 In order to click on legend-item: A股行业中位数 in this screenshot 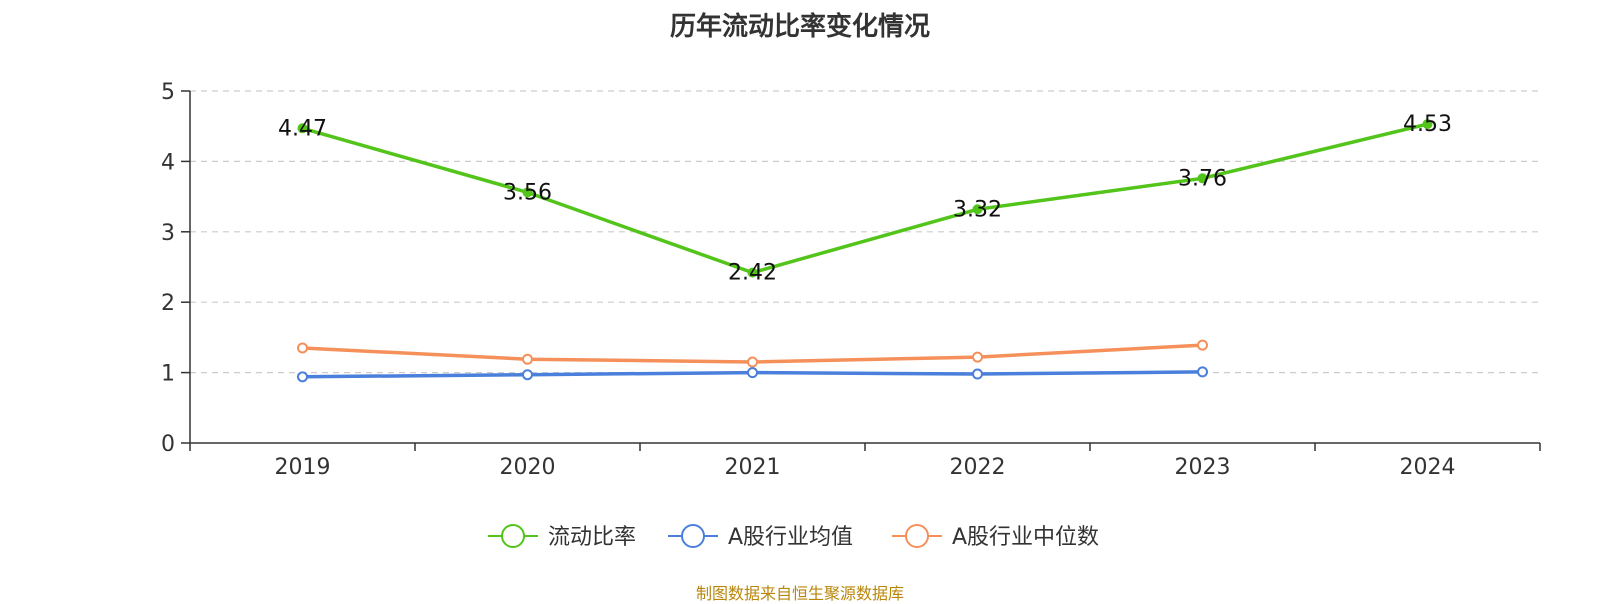, I will do `click(995, 537)`.